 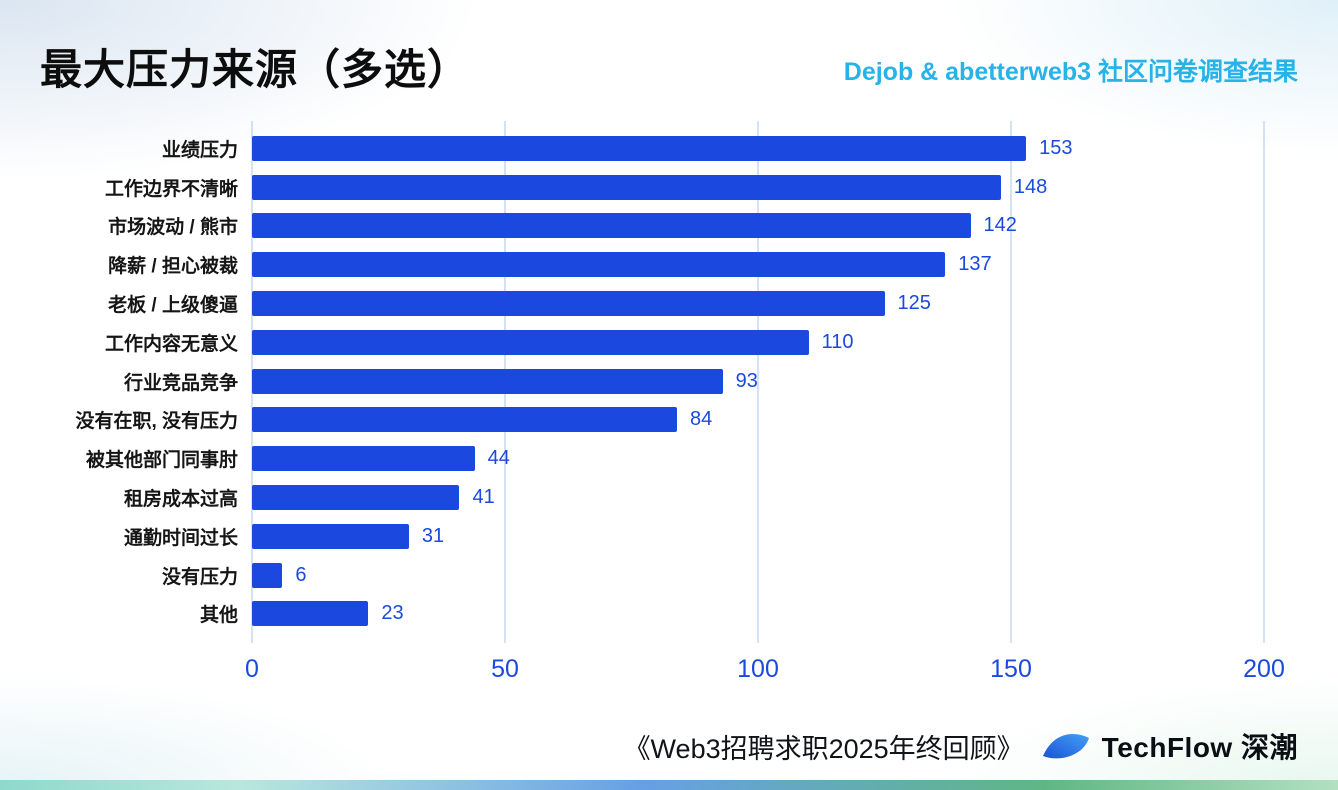 I want to click on bar-track: 44, so click(x=758, y=458).